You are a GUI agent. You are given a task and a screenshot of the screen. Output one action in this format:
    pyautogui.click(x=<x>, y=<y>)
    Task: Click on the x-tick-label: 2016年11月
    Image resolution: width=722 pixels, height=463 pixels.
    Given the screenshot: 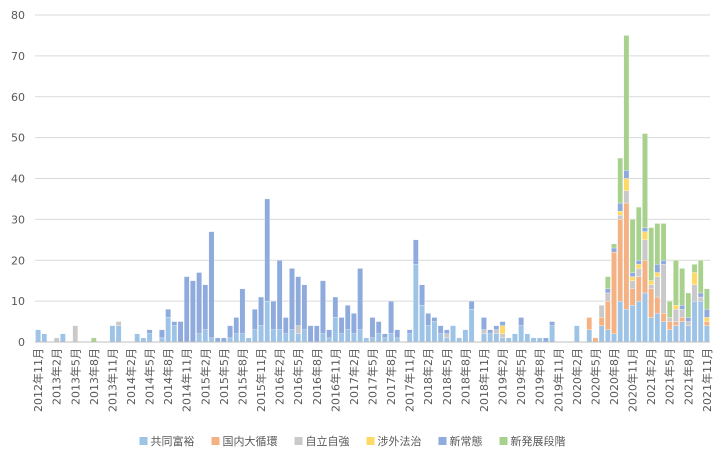 What is the action you would take?
    pyautogui.click(x=335, y=380)
    